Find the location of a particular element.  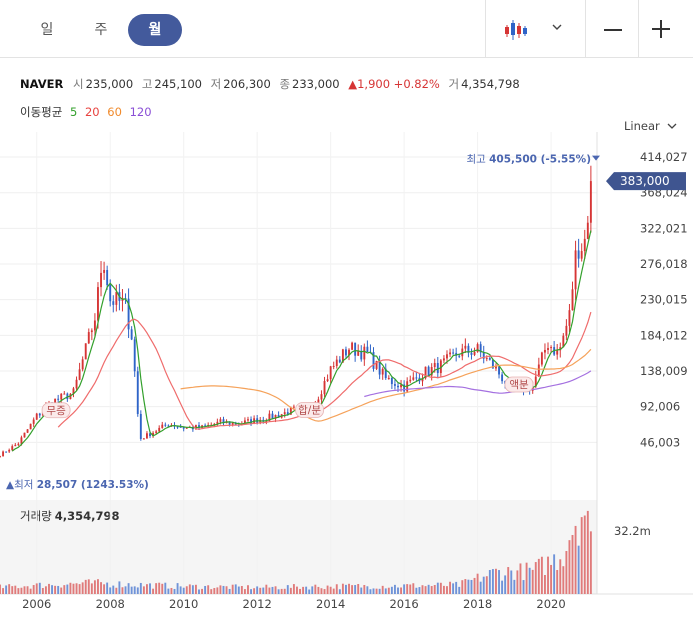

tab-weekly: 주 is located at coordinates (101, 30).